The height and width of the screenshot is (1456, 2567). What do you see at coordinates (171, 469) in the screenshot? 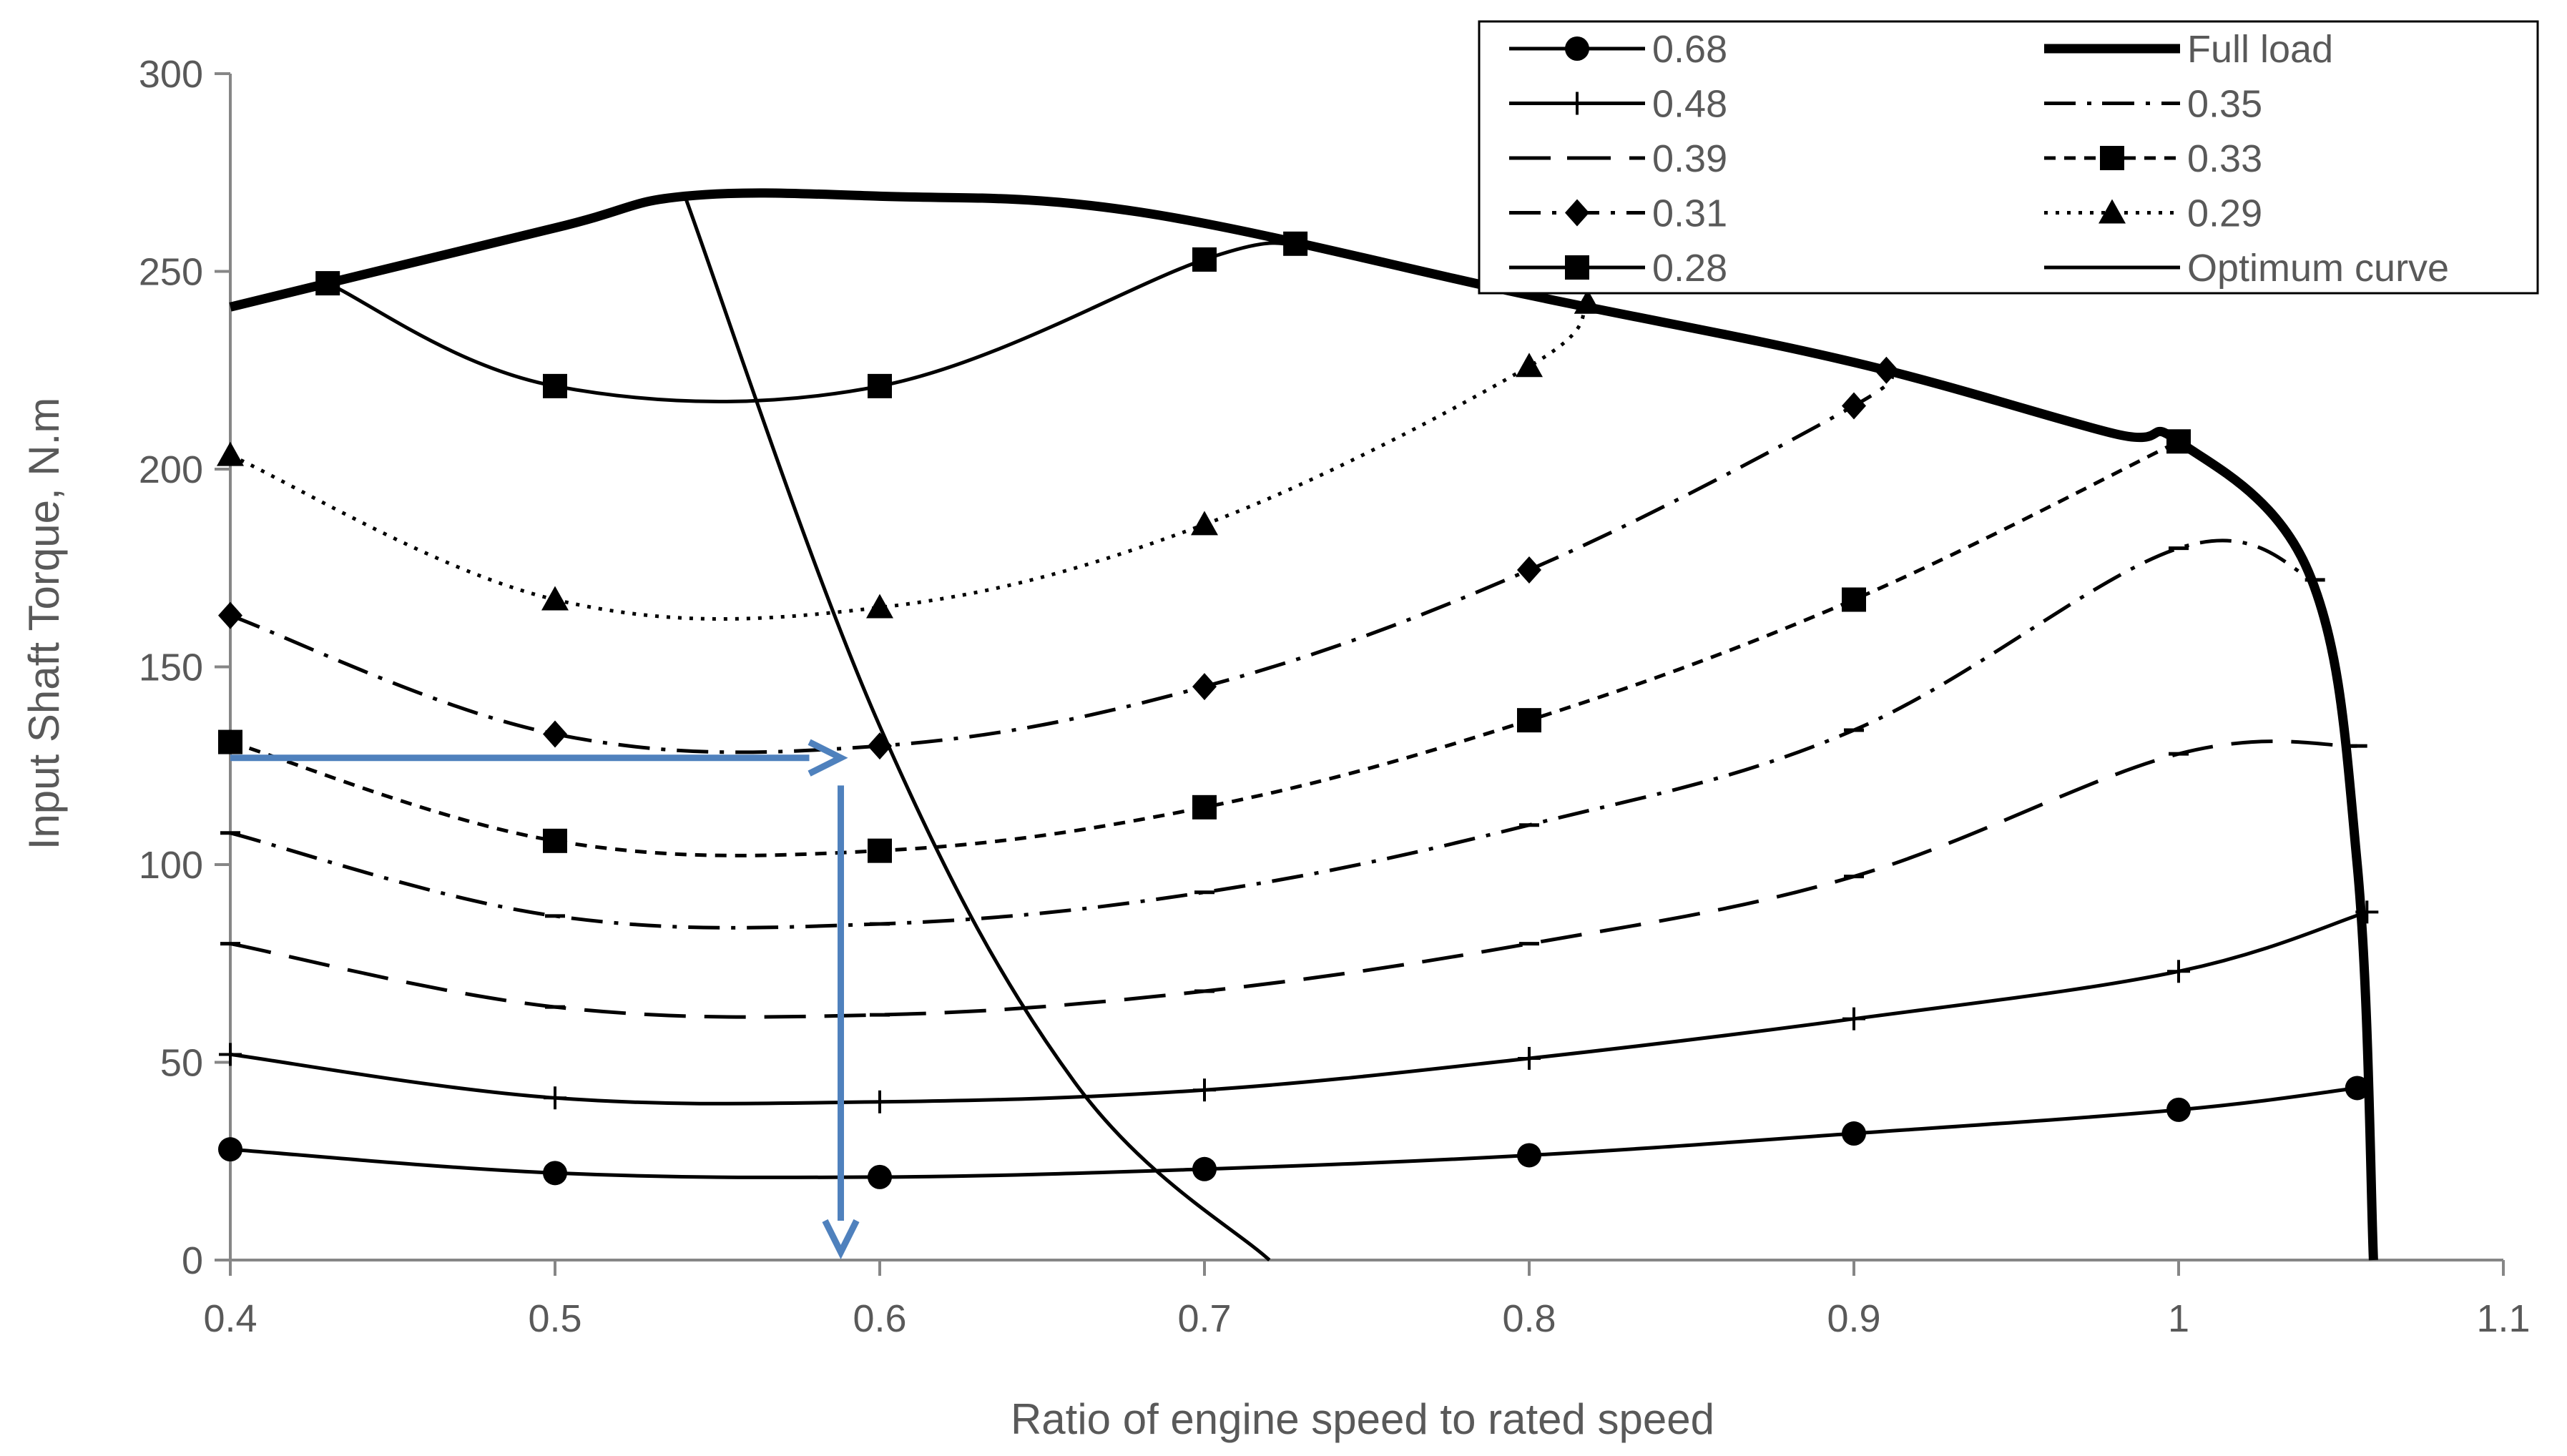
I see `y-tick-label: 200` at bounding box center [171, 469].